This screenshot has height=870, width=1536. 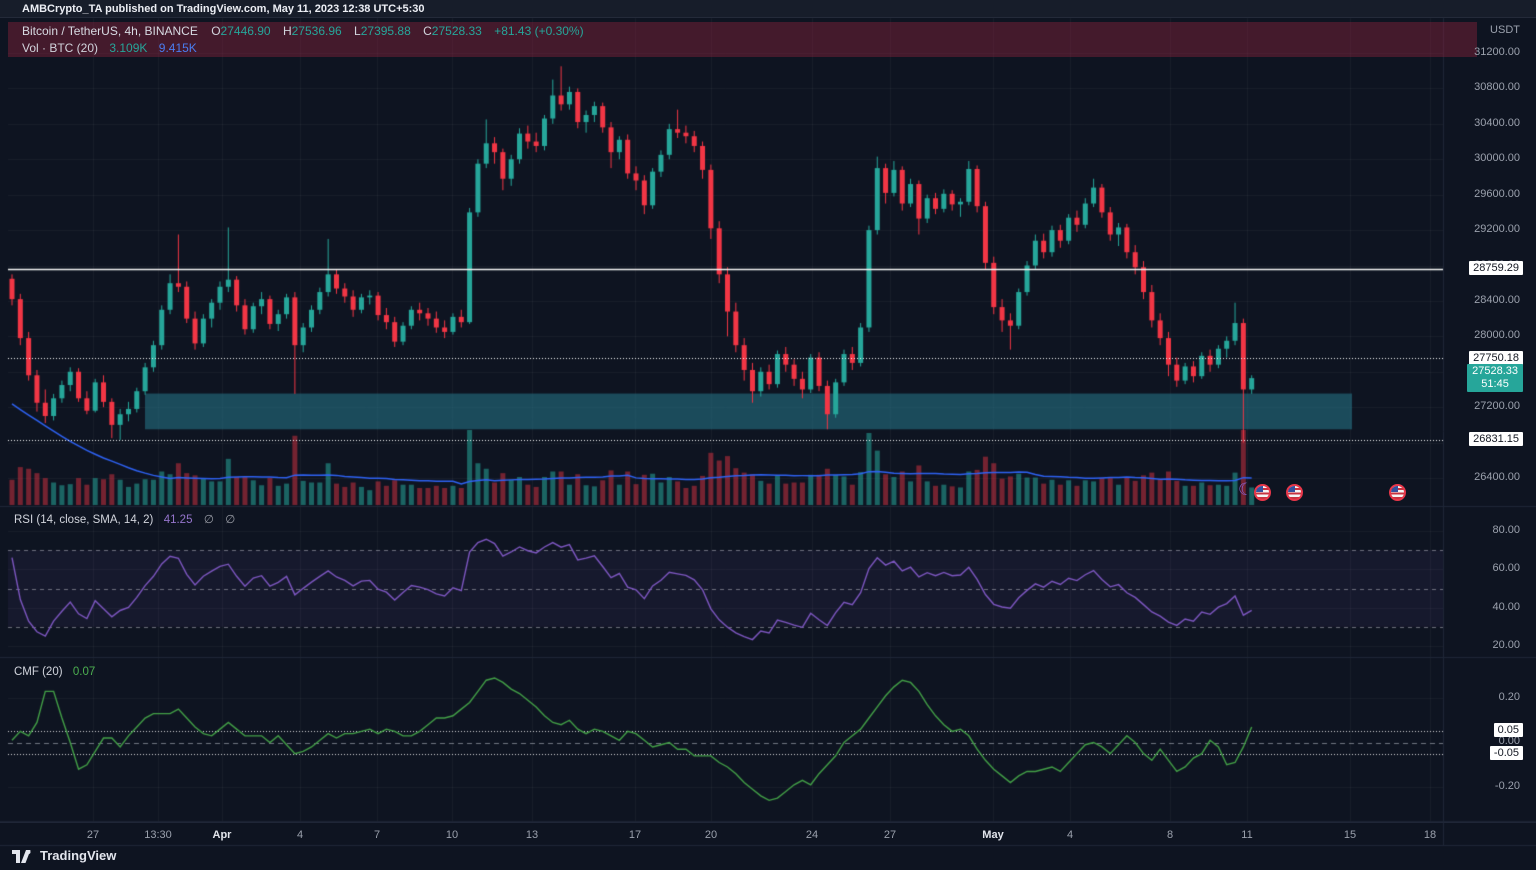 I want to click on support-lower-price-chip: 26831.15, so click(x=1496, y=439).